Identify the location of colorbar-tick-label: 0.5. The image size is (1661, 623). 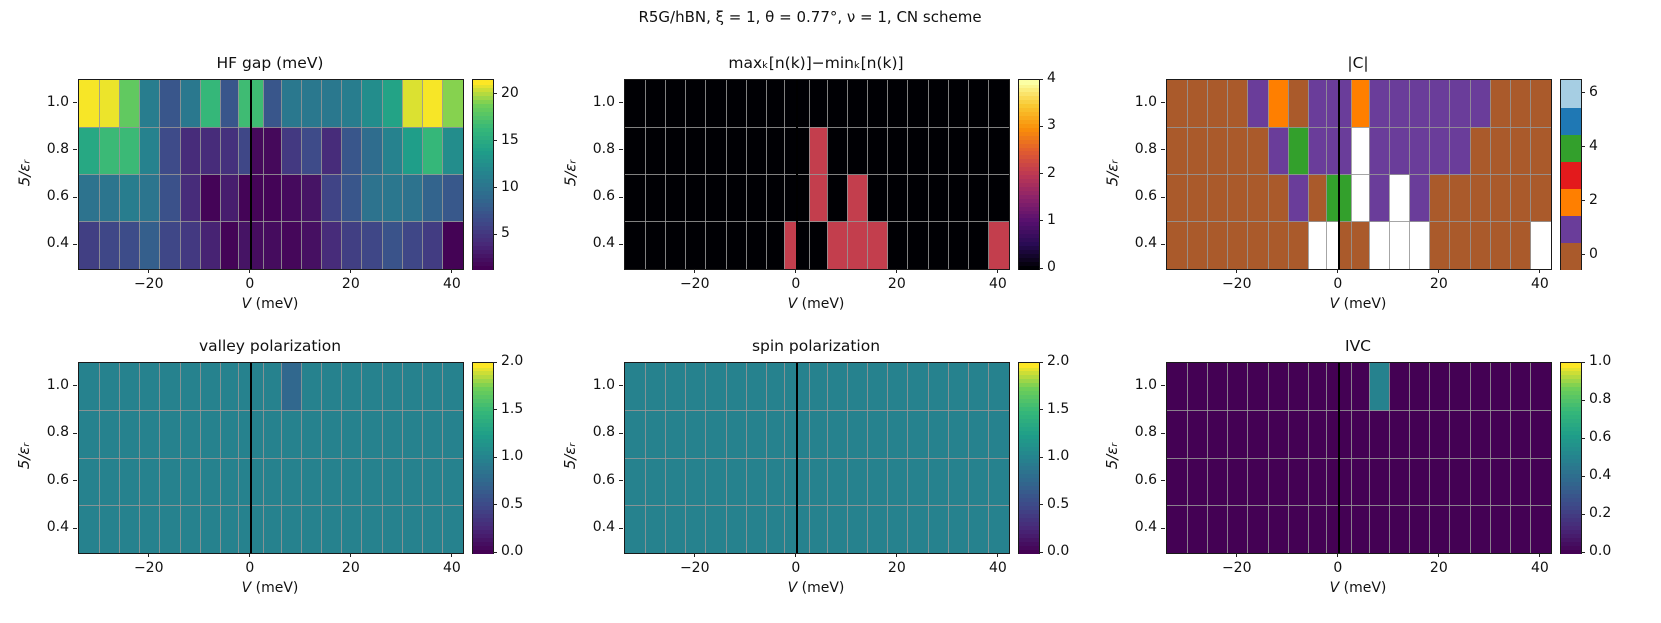
(1058, 503).